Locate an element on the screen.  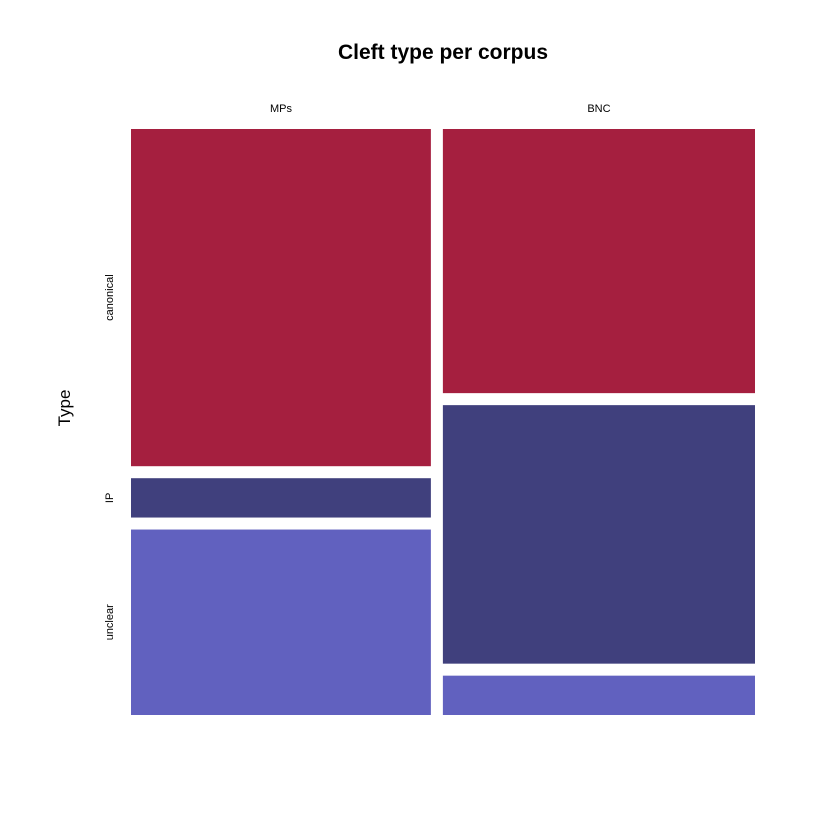
row-labels: canonical IP unclear is located at coordinates (110, 457).